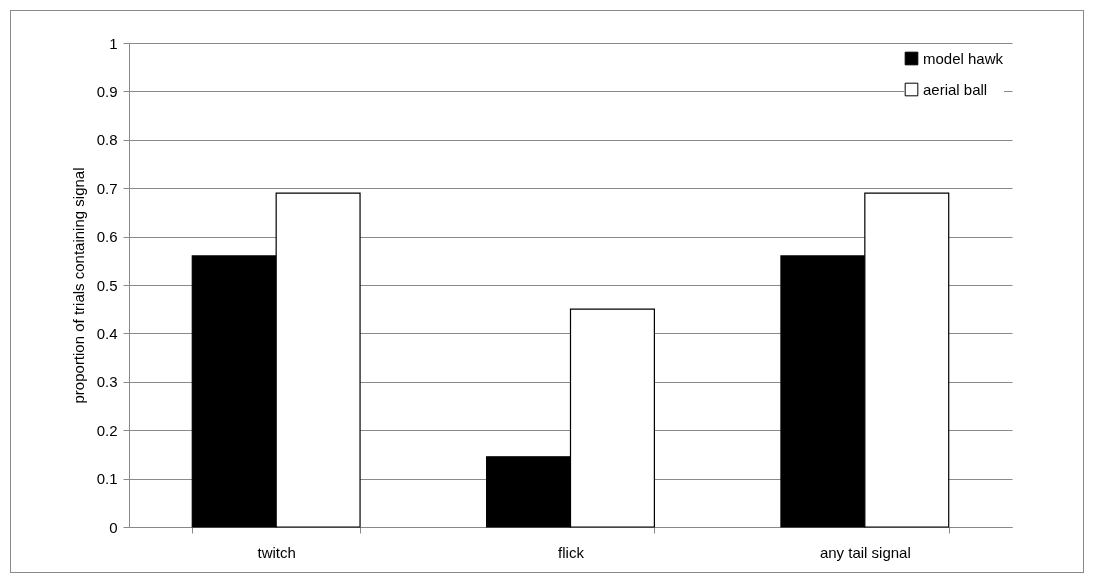  What do you see at coordinates (107, 188) in the screenshot?
I see `y-tick-label: 0.7` at bounding box center [107, 188].